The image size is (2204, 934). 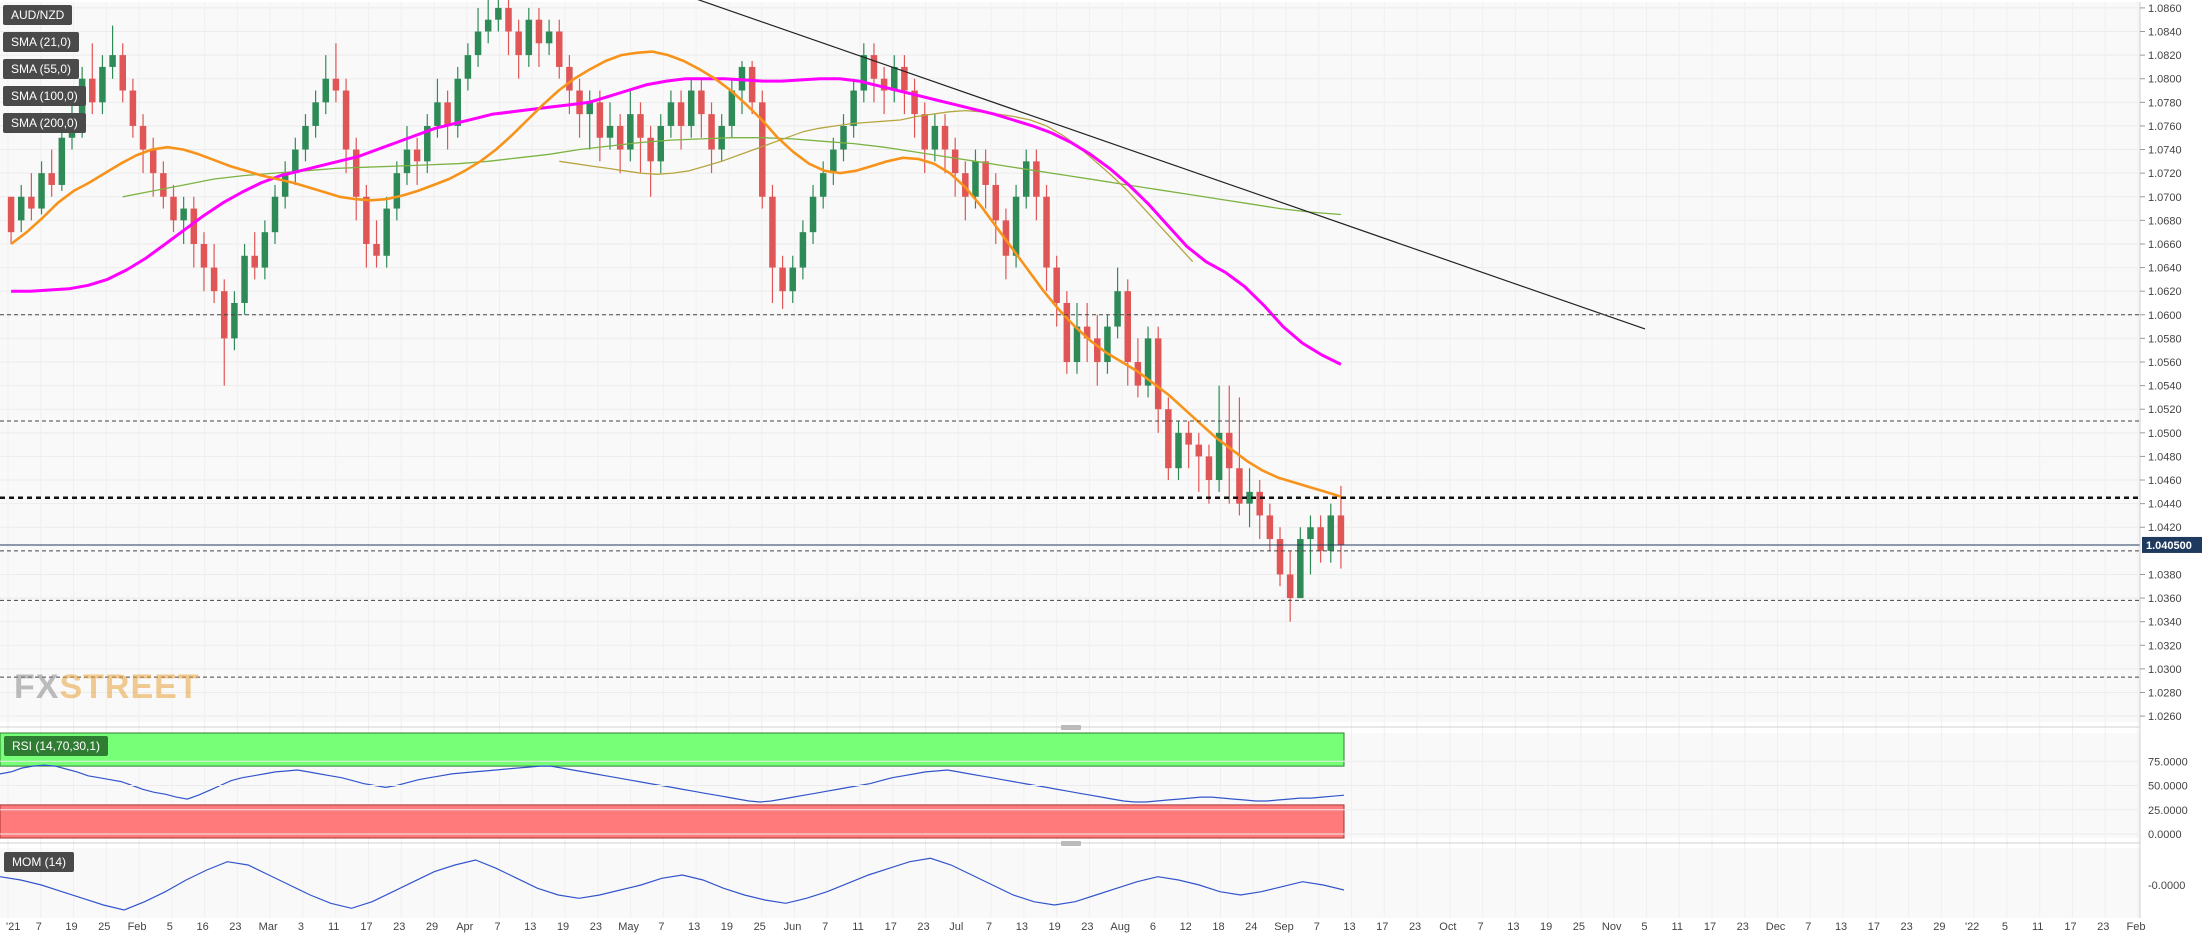 I want to click on mom-legend: MOM (14), so click(x=39, y=862).